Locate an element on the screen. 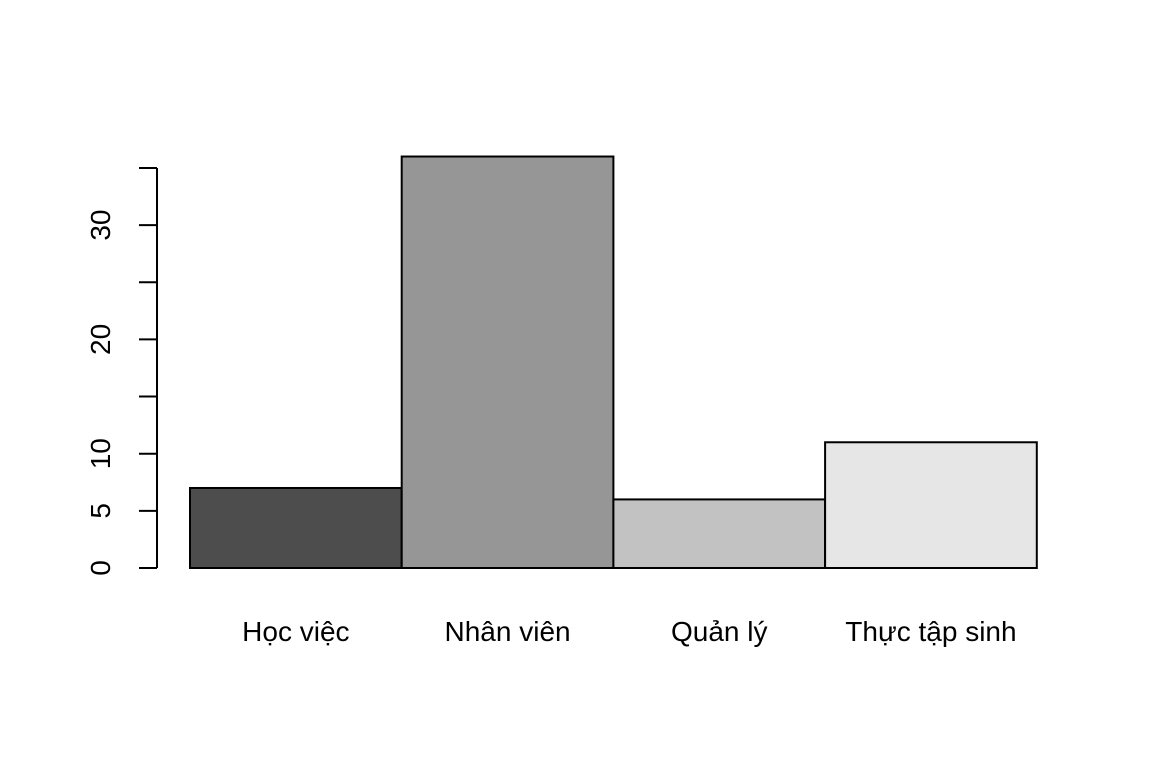 This screenshot has width=1152, height=768. x-category-label: Nhân viên is located at coordinates (508, 631).